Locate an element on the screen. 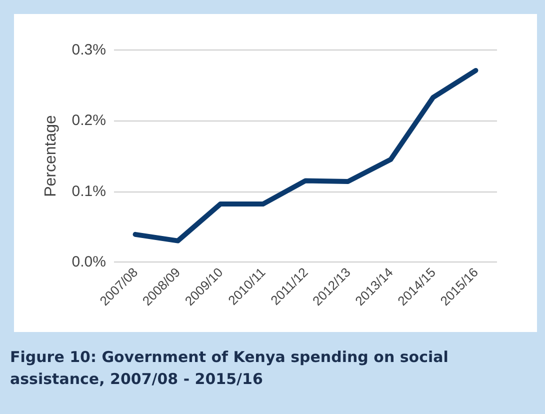 The height and width of the screenshot is (414, 545). y-axis-title: Percentage is located at coordinates (51, 155).